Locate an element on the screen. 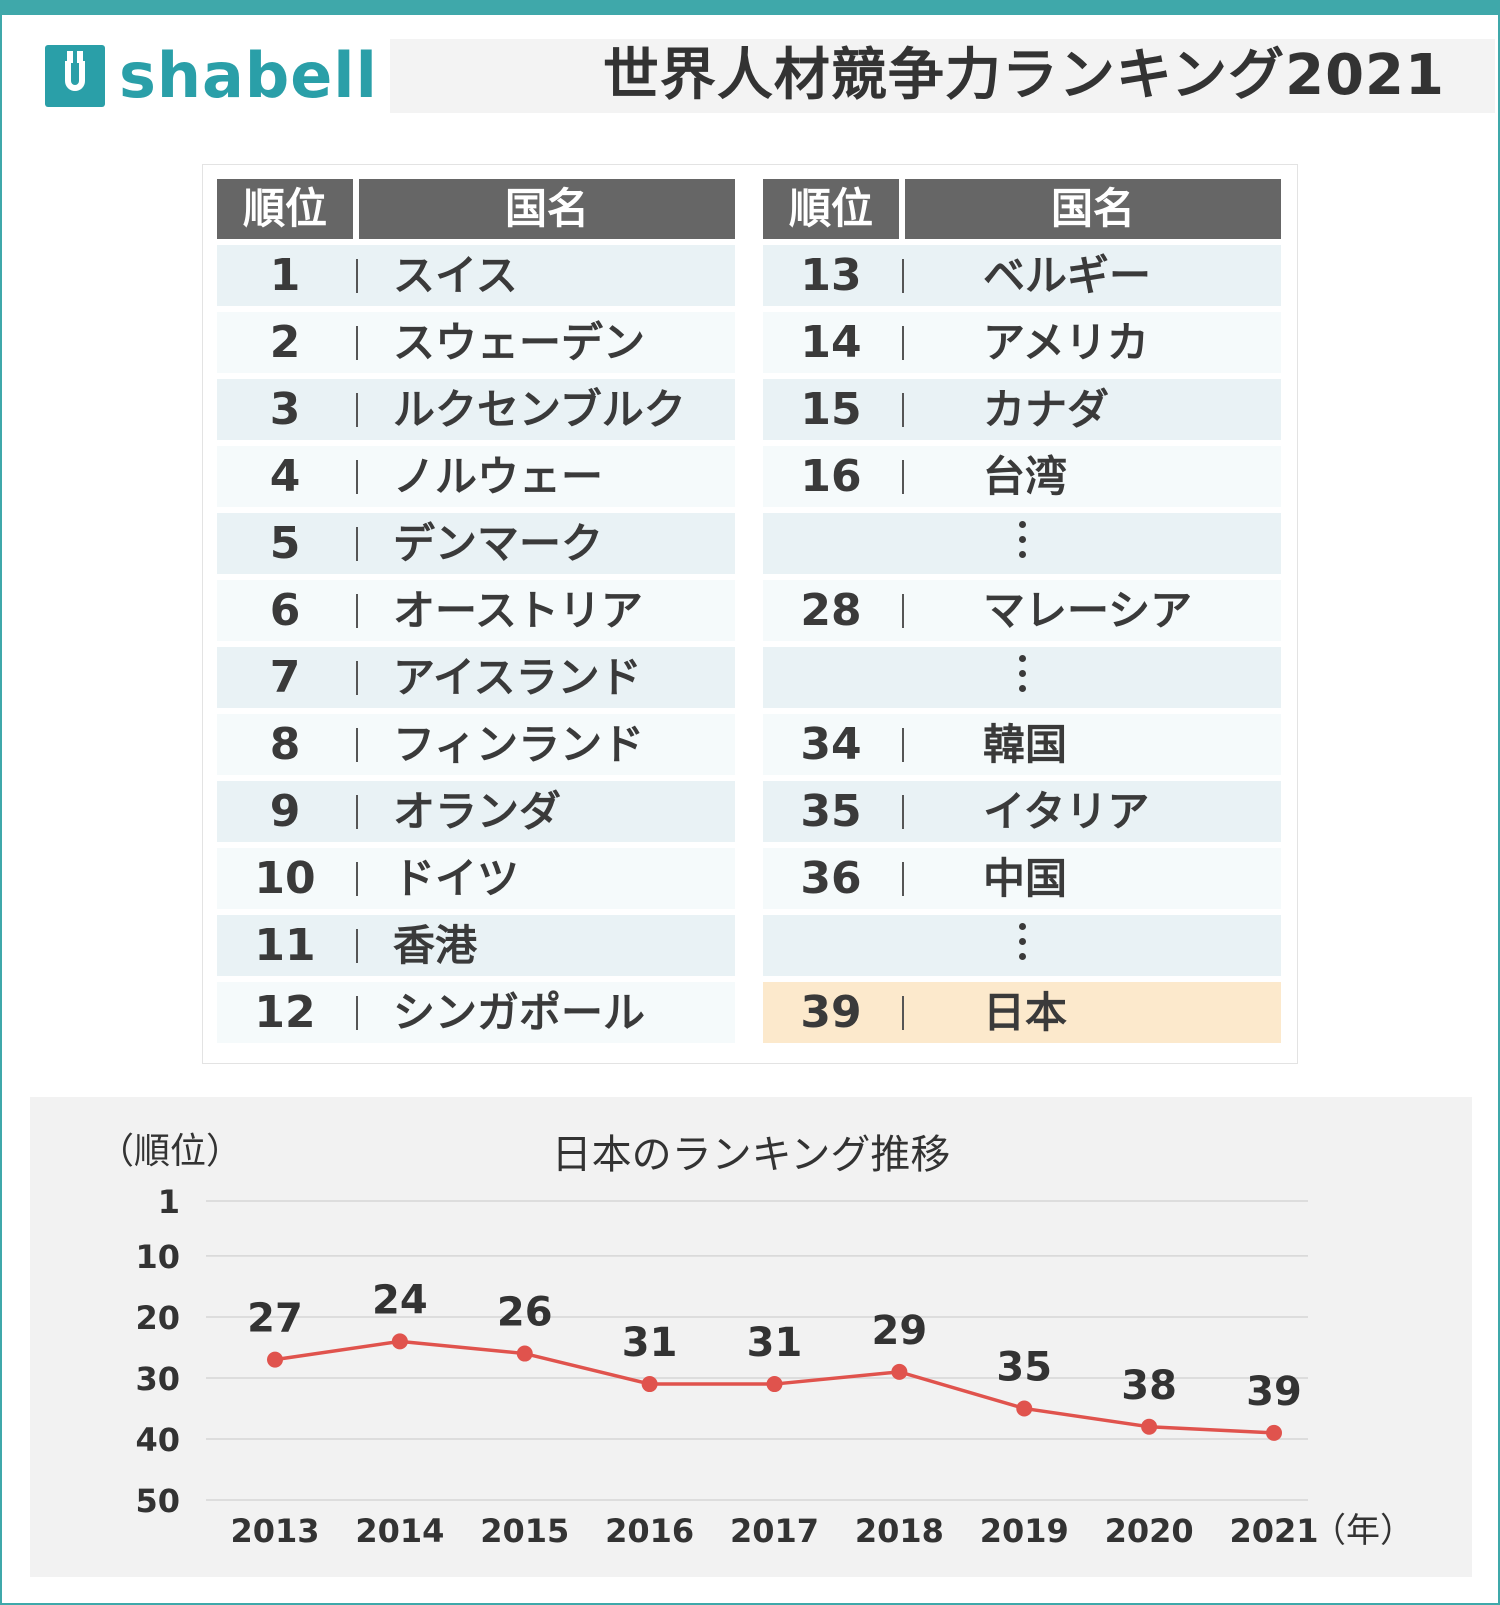  table-row: 1 スイス is located at coordinates (476, 275).